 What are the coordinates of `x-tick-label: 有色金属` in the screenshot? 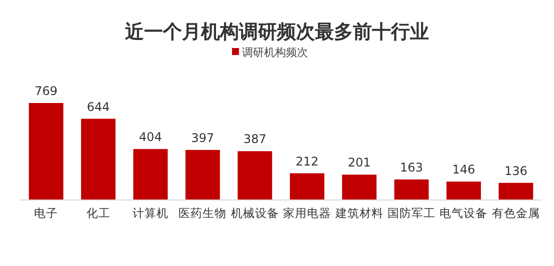 It's located at (516, 213).